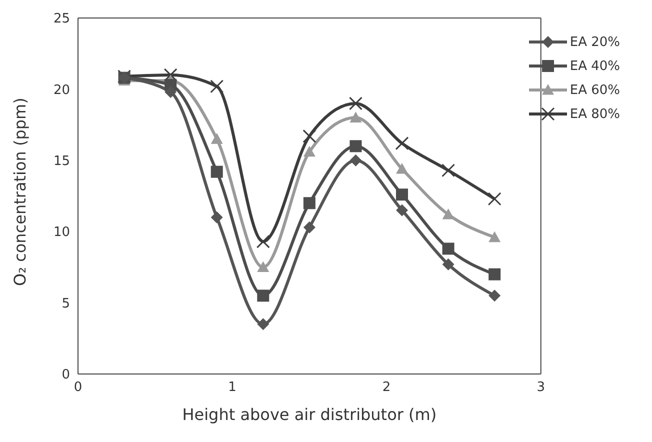  Describe the element at coordinates (309, 414) in the screenshot. I see `x-axis-title: Height above air distributor (m)` at that location.